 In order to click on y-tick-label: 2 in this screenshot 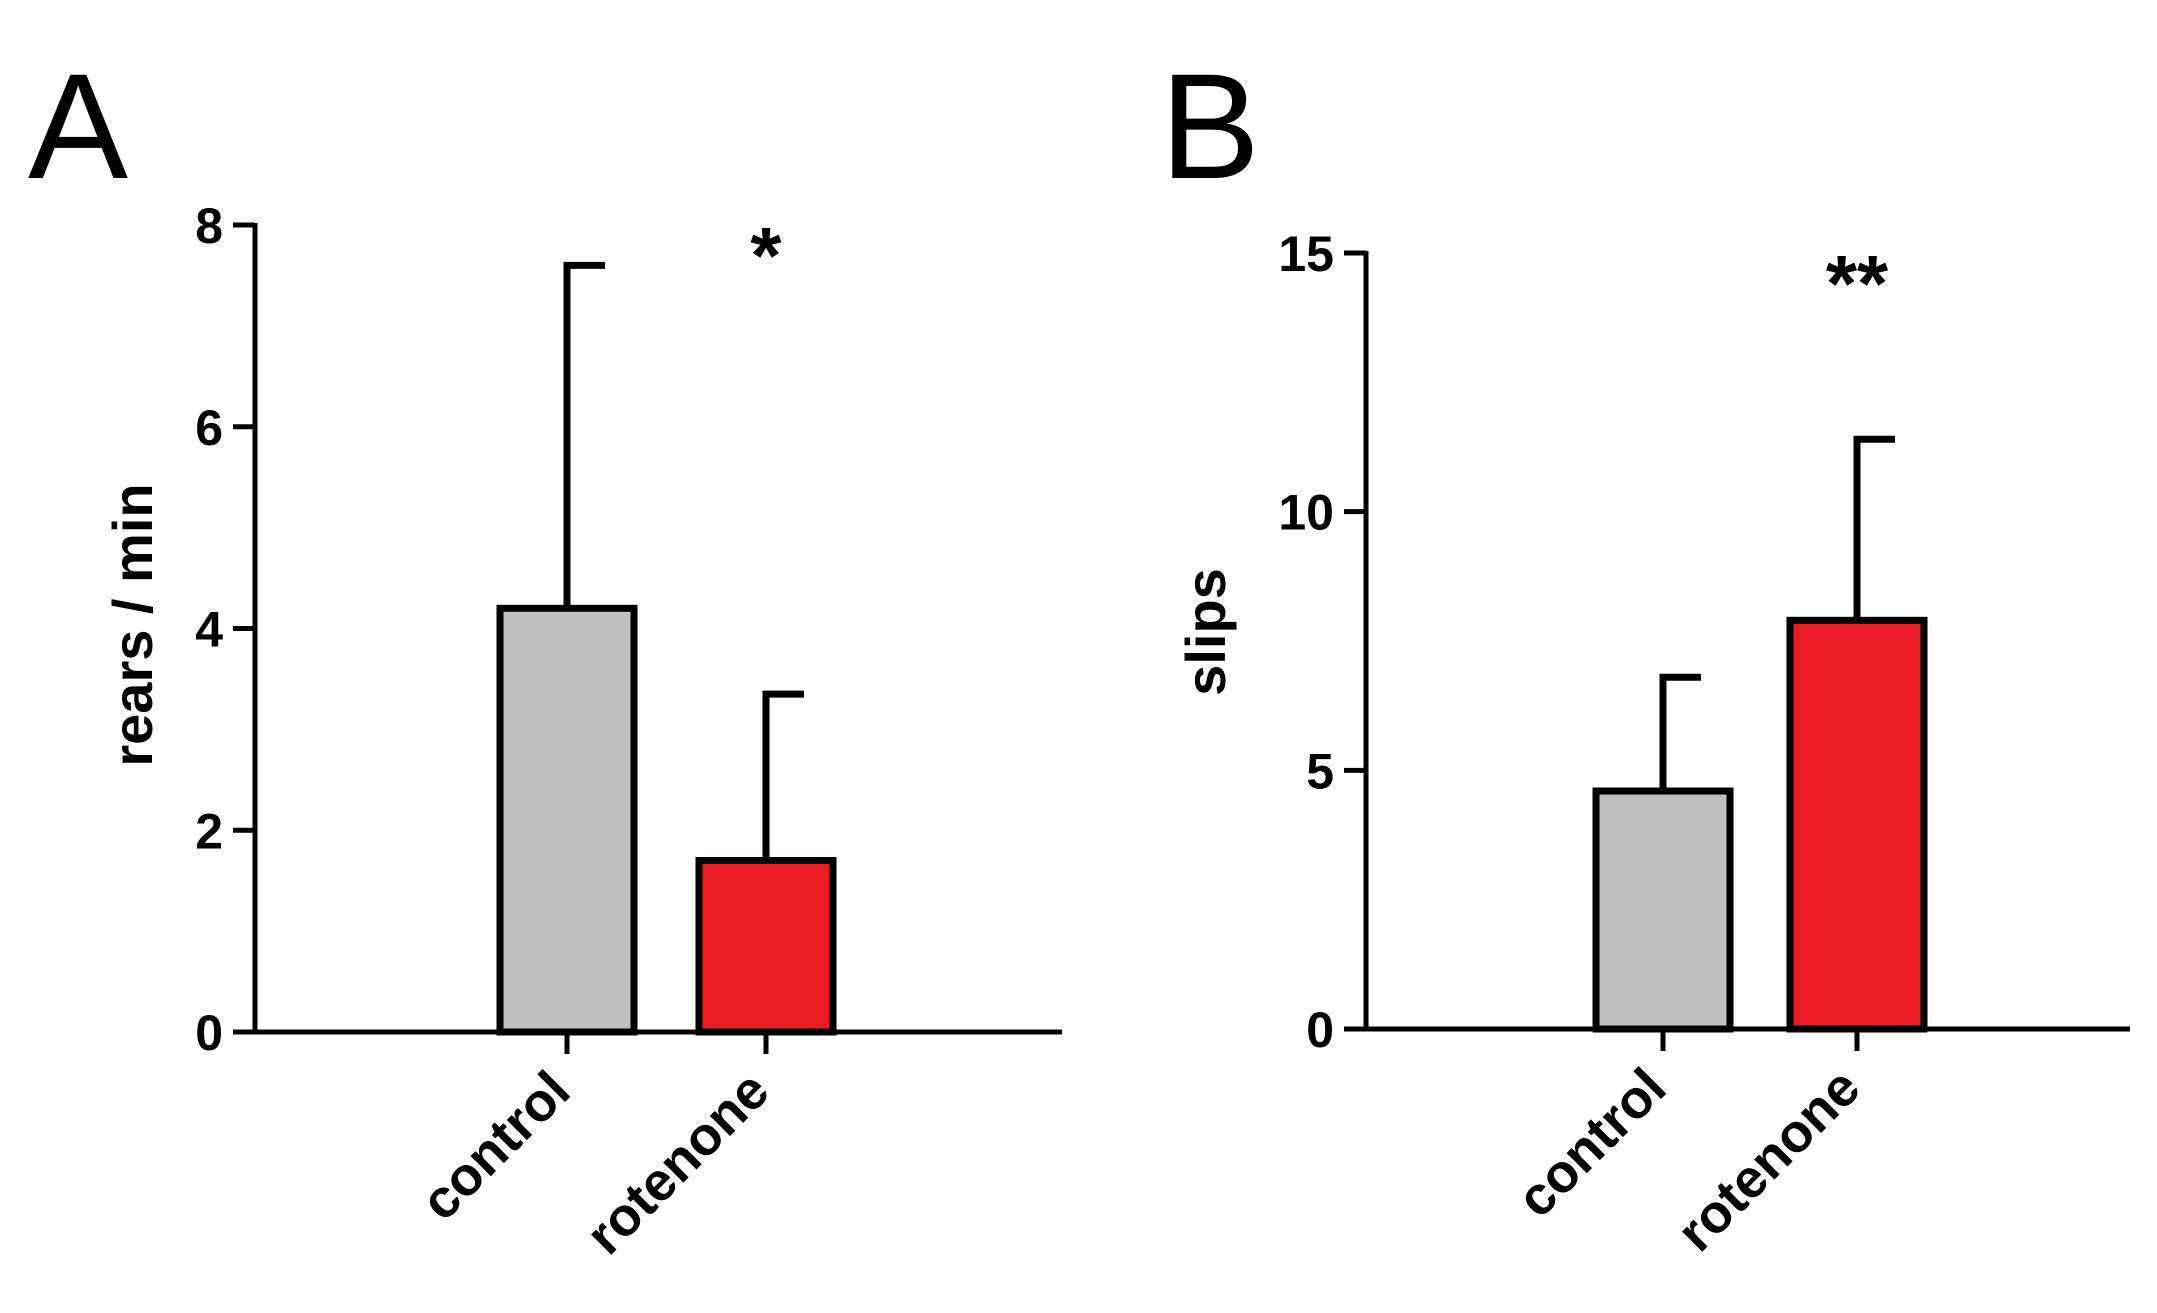, I will do `click(209, 831)`.